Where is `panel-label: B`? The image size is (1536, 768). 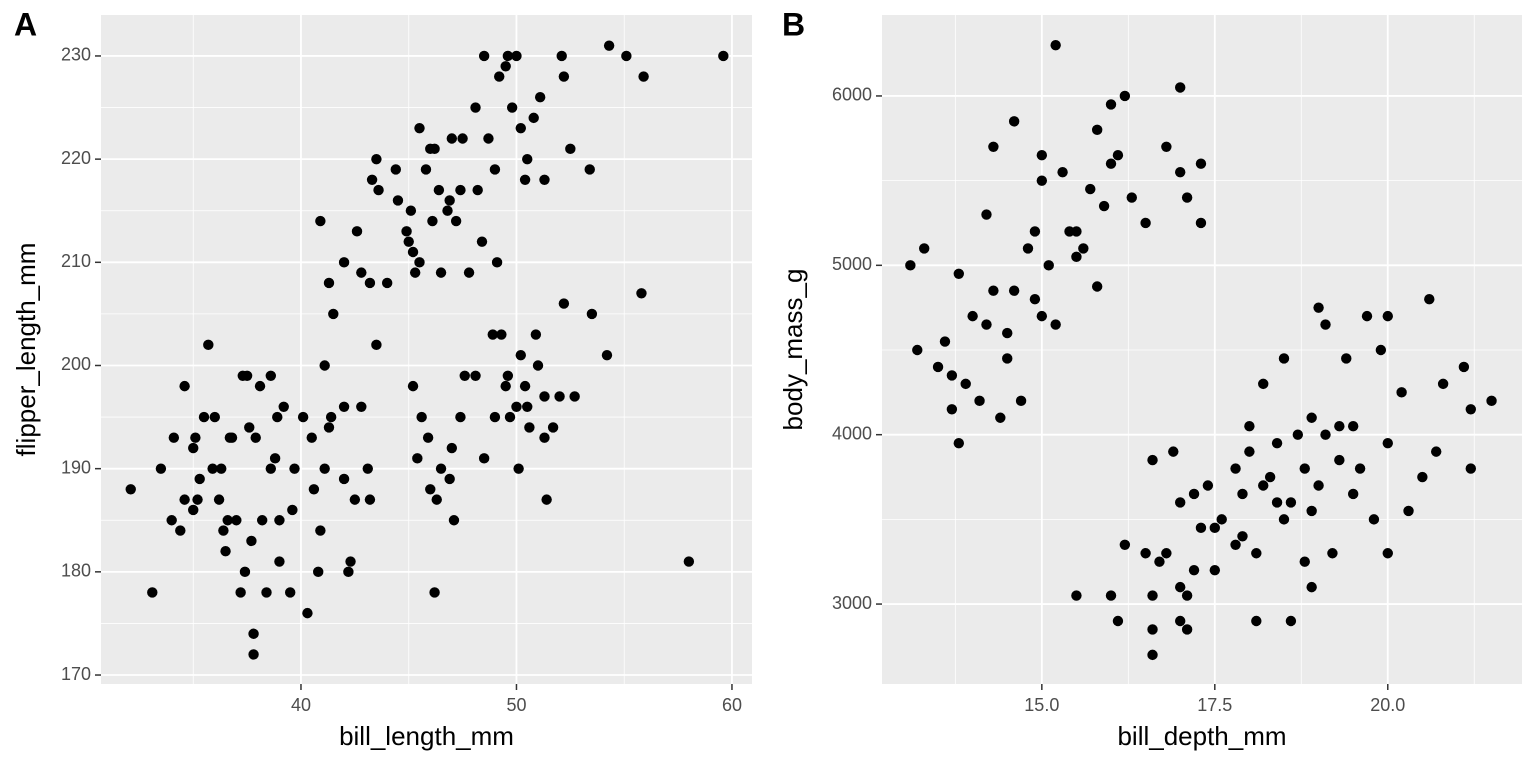 panel-label: B is located at coordinates (793, 24).